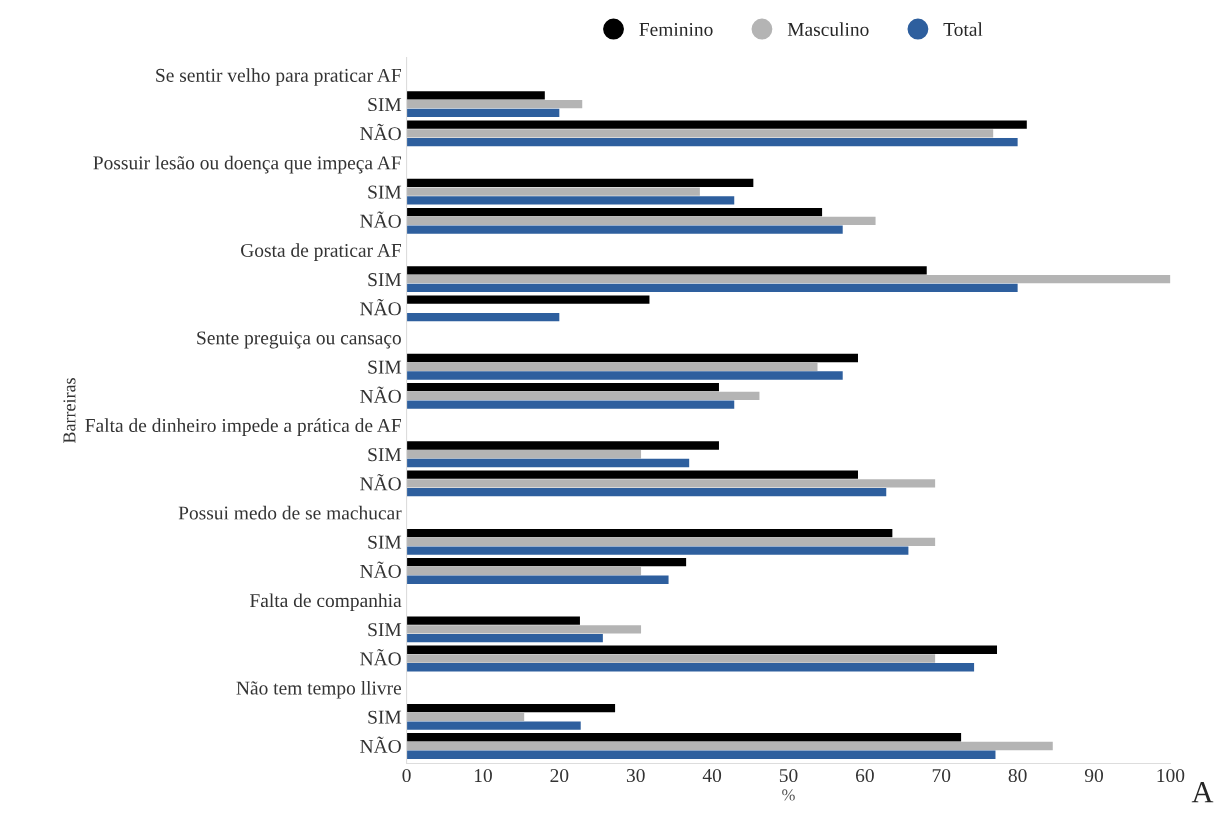 The height and width of the screenshot is (821, 1232). I want to click on x-axis-title: %, so click(788, 795).